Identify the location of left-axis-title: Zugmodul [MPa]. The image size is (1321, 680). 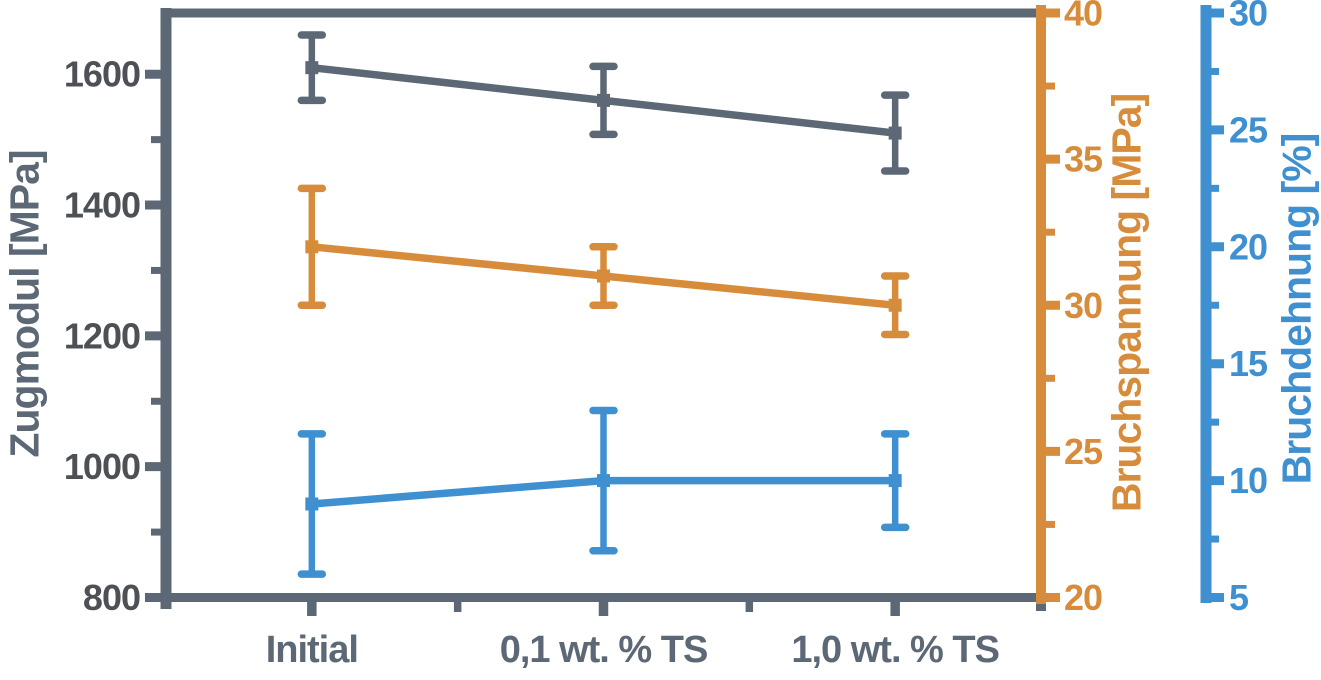
(24, 304).